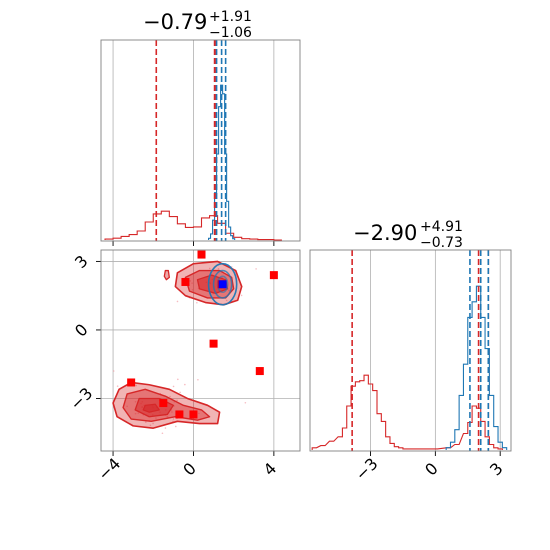 This screenshot has height=550, width=550. I want to click on title-lower-param1: −1.06, so click(230, 33).